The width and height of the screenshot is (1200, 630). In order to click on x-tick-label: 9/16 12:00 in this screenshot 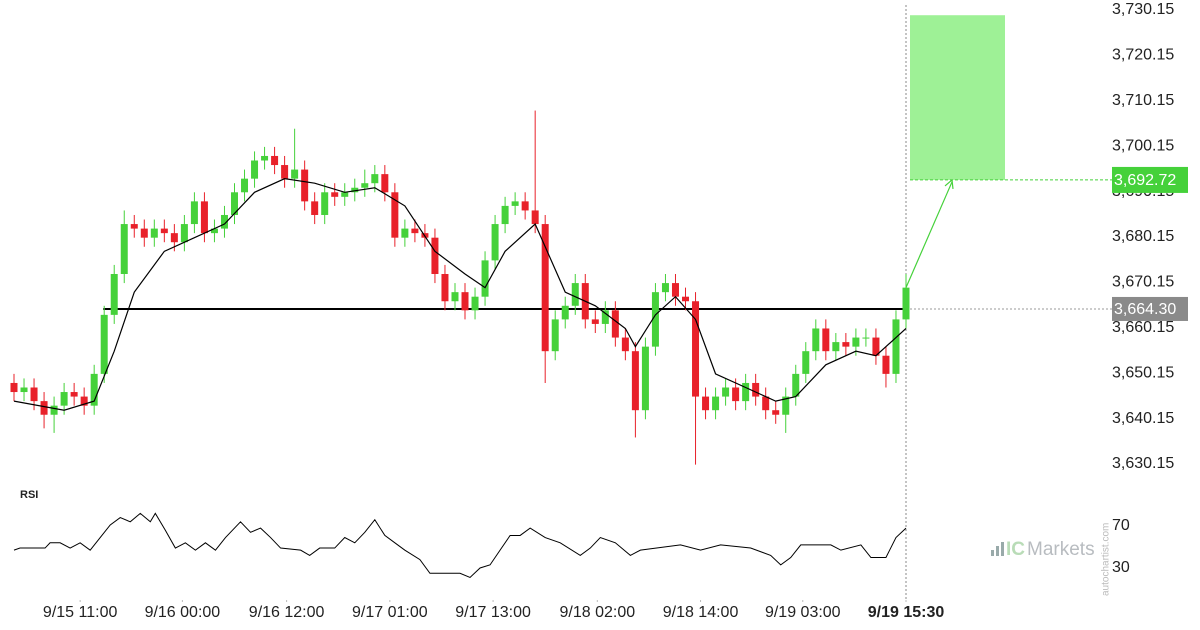, I will do `click(287, 612)`.